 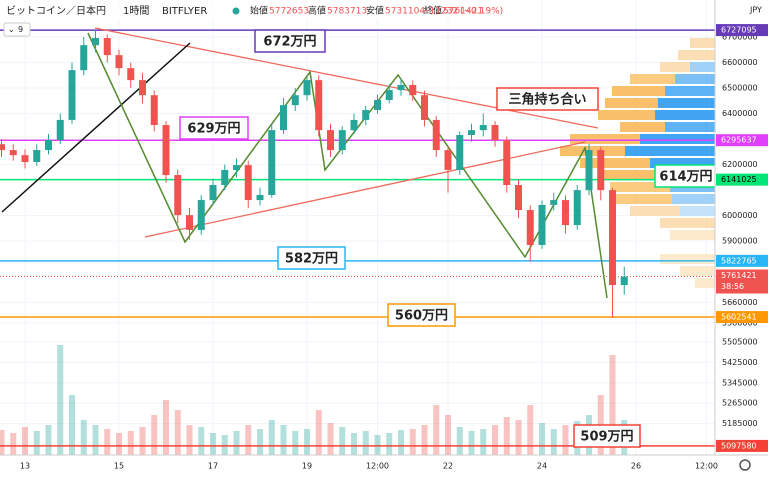 I want to click on y-tick-label: 5425000, so click(x=740, y=362).